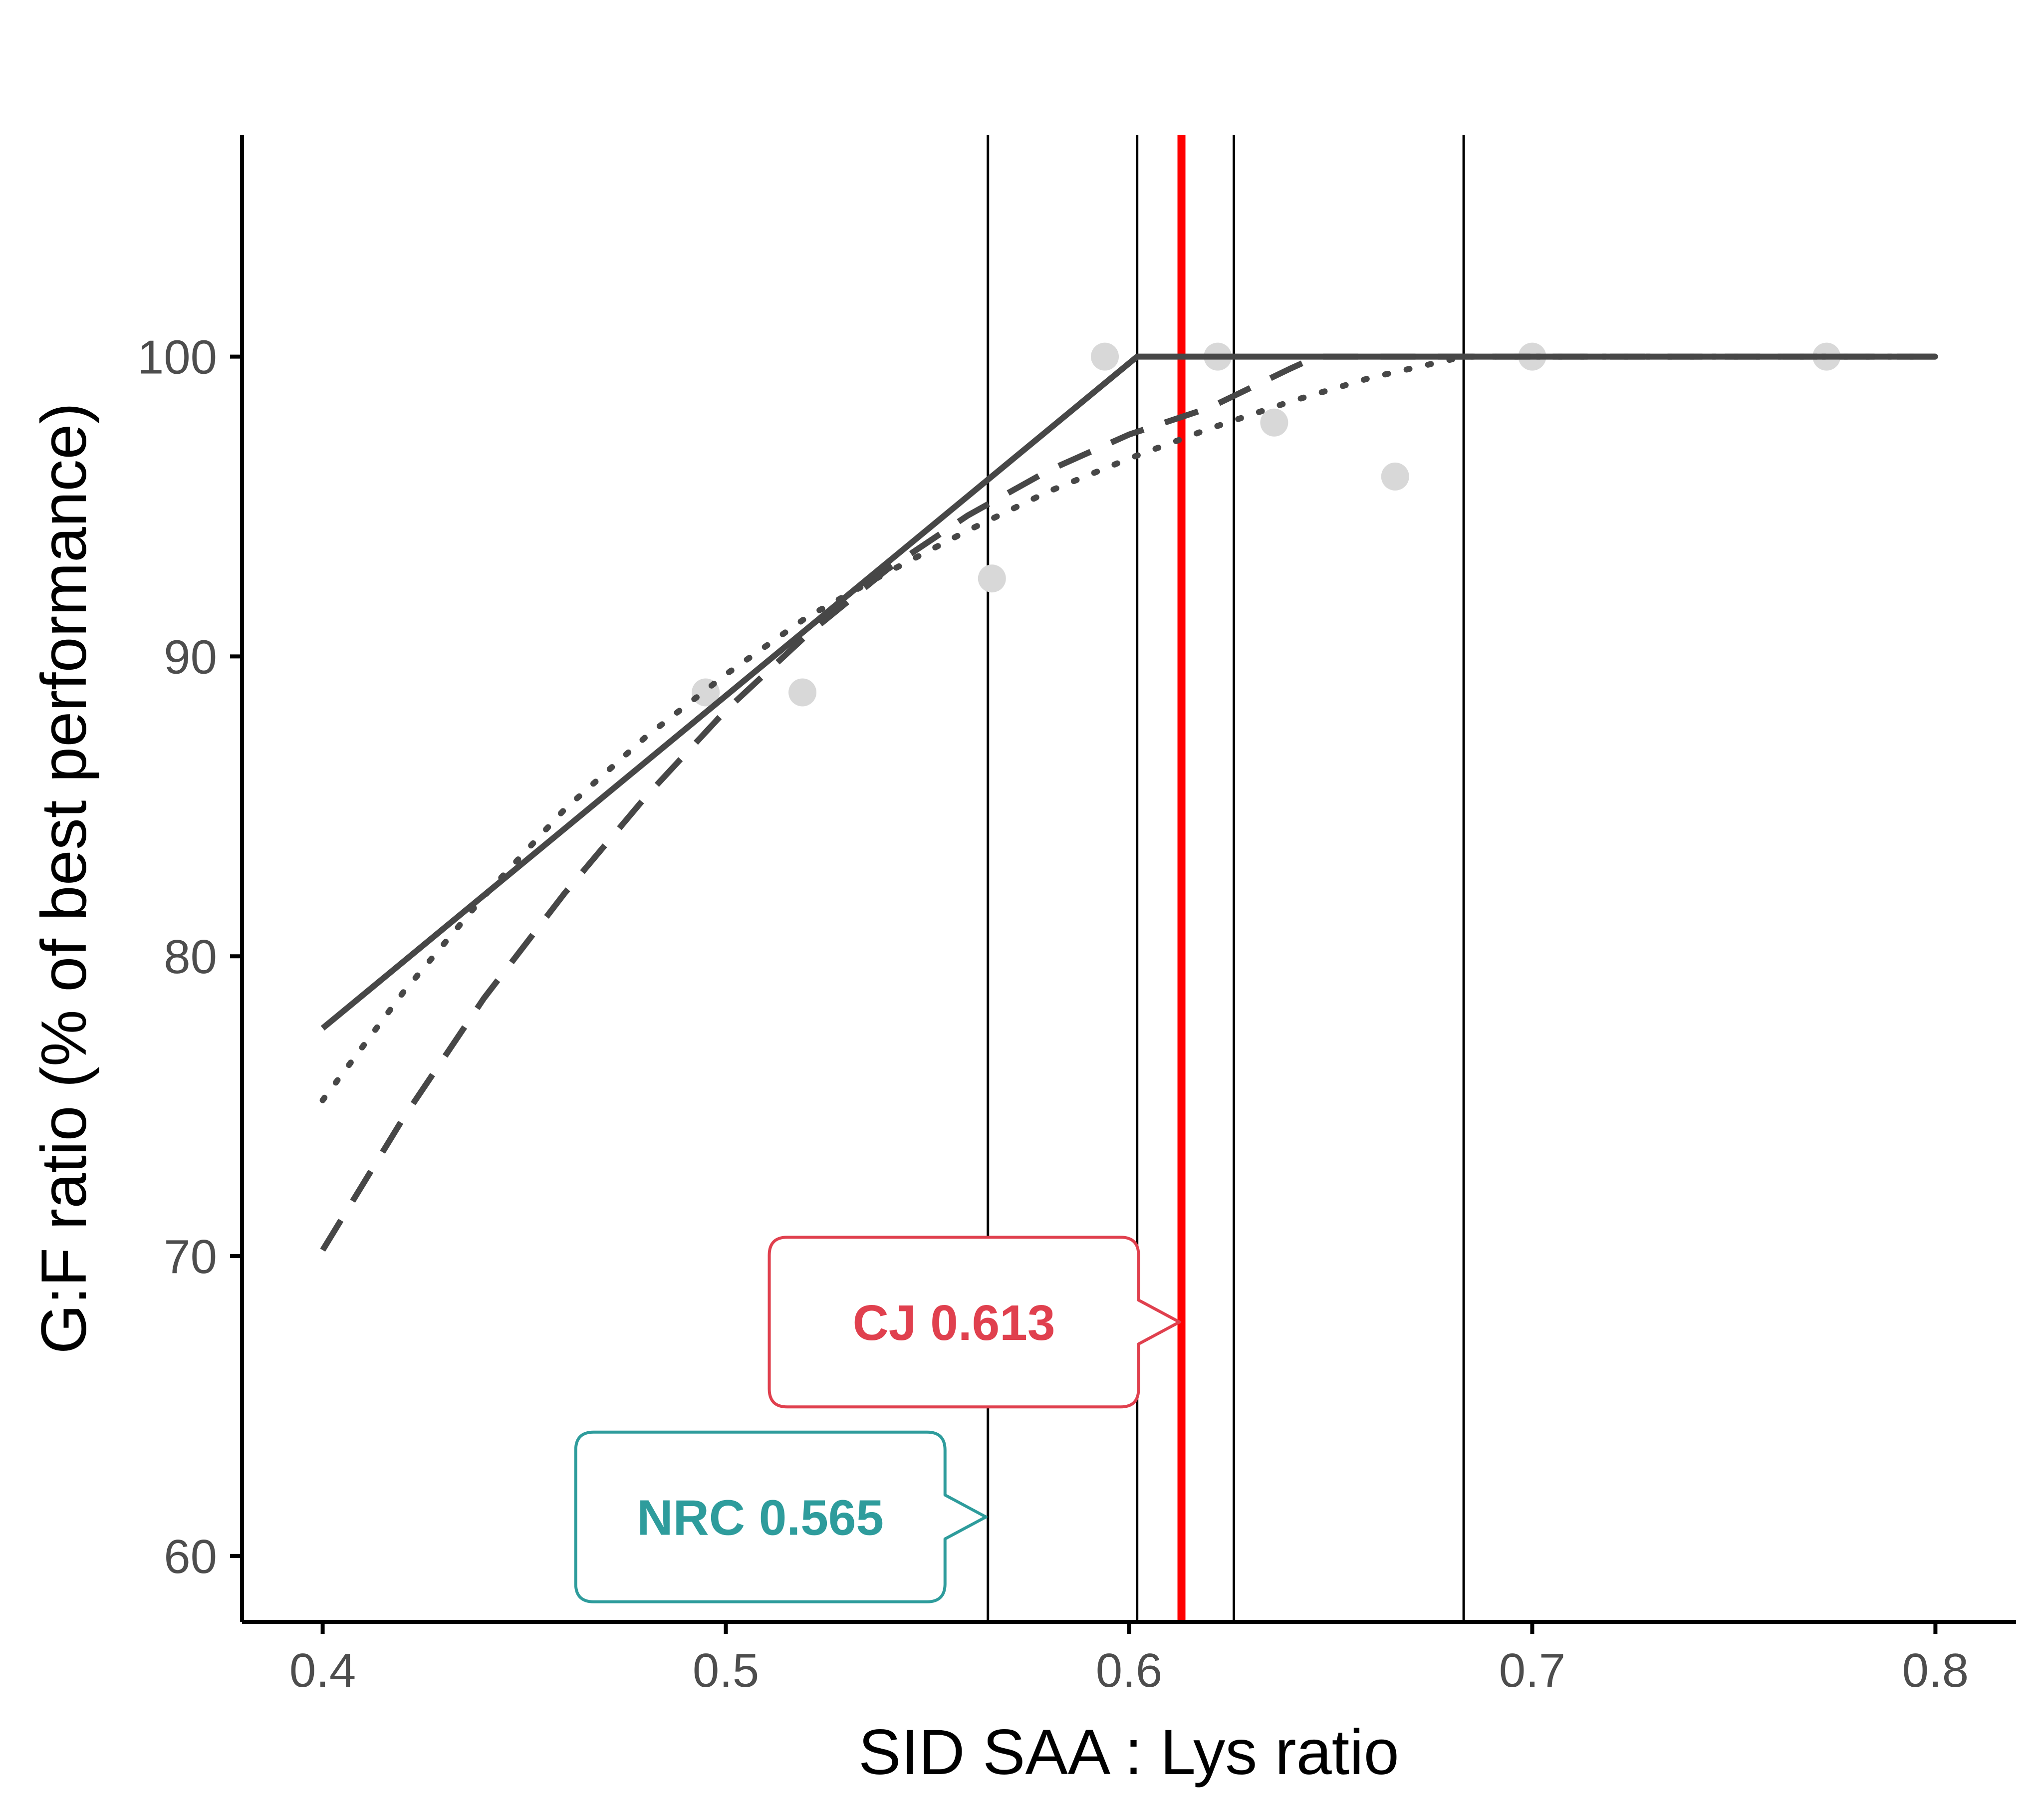 The width and height of the screenshot is (2044, 1817). What do you see at coordinates (1128, 1752) in the screenshot?
I see `x-axis-title: SID SAA : Lys ratio` at bounding box center [1128, 1752].